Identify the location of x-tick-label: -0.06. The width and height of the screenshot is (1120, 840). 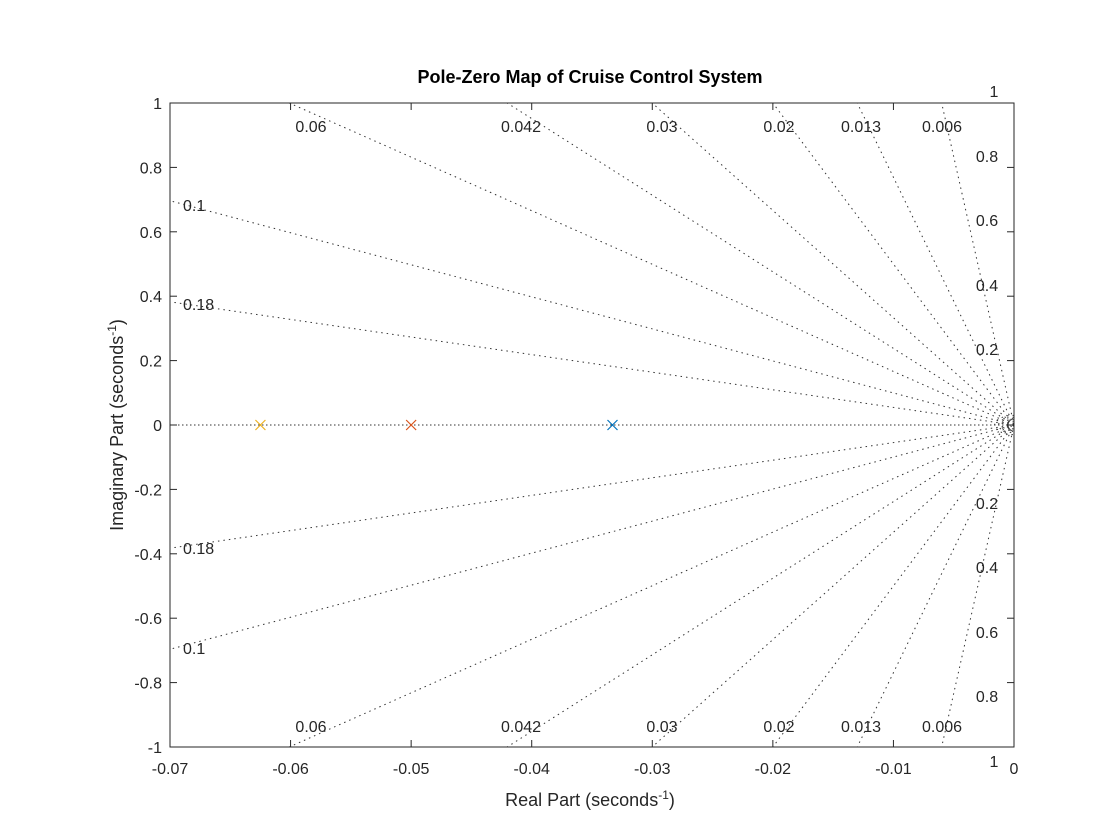
(290, 769).